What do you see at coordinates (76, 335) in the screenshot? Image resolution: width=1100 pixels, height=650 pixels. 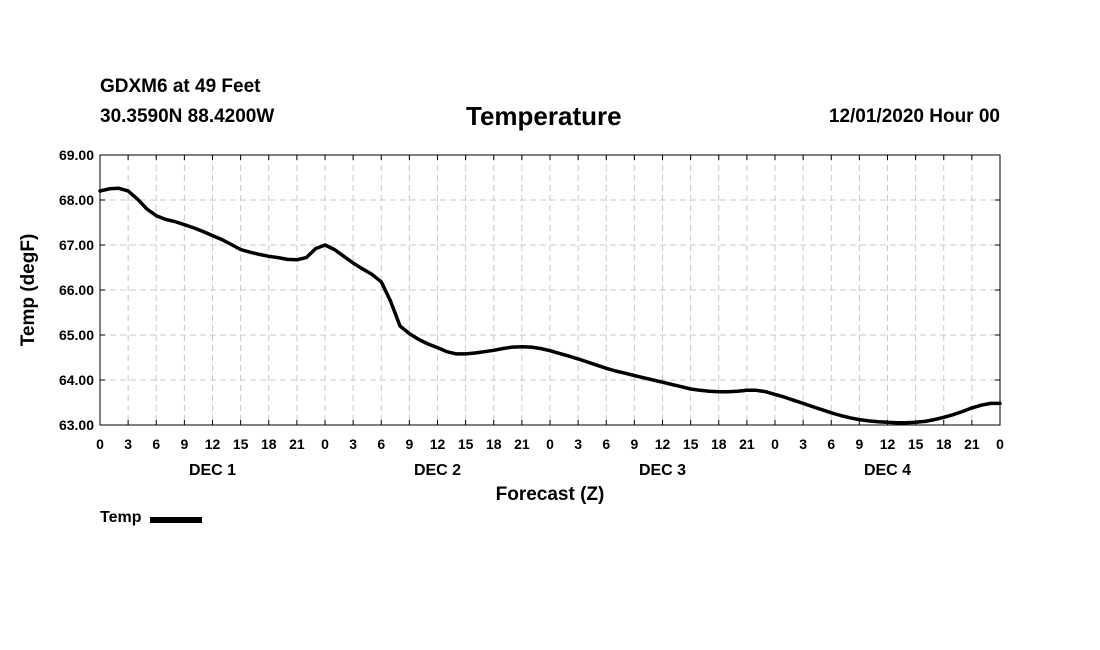 I see `y-tick-label: 65.00` at bounding box center [76, 335].